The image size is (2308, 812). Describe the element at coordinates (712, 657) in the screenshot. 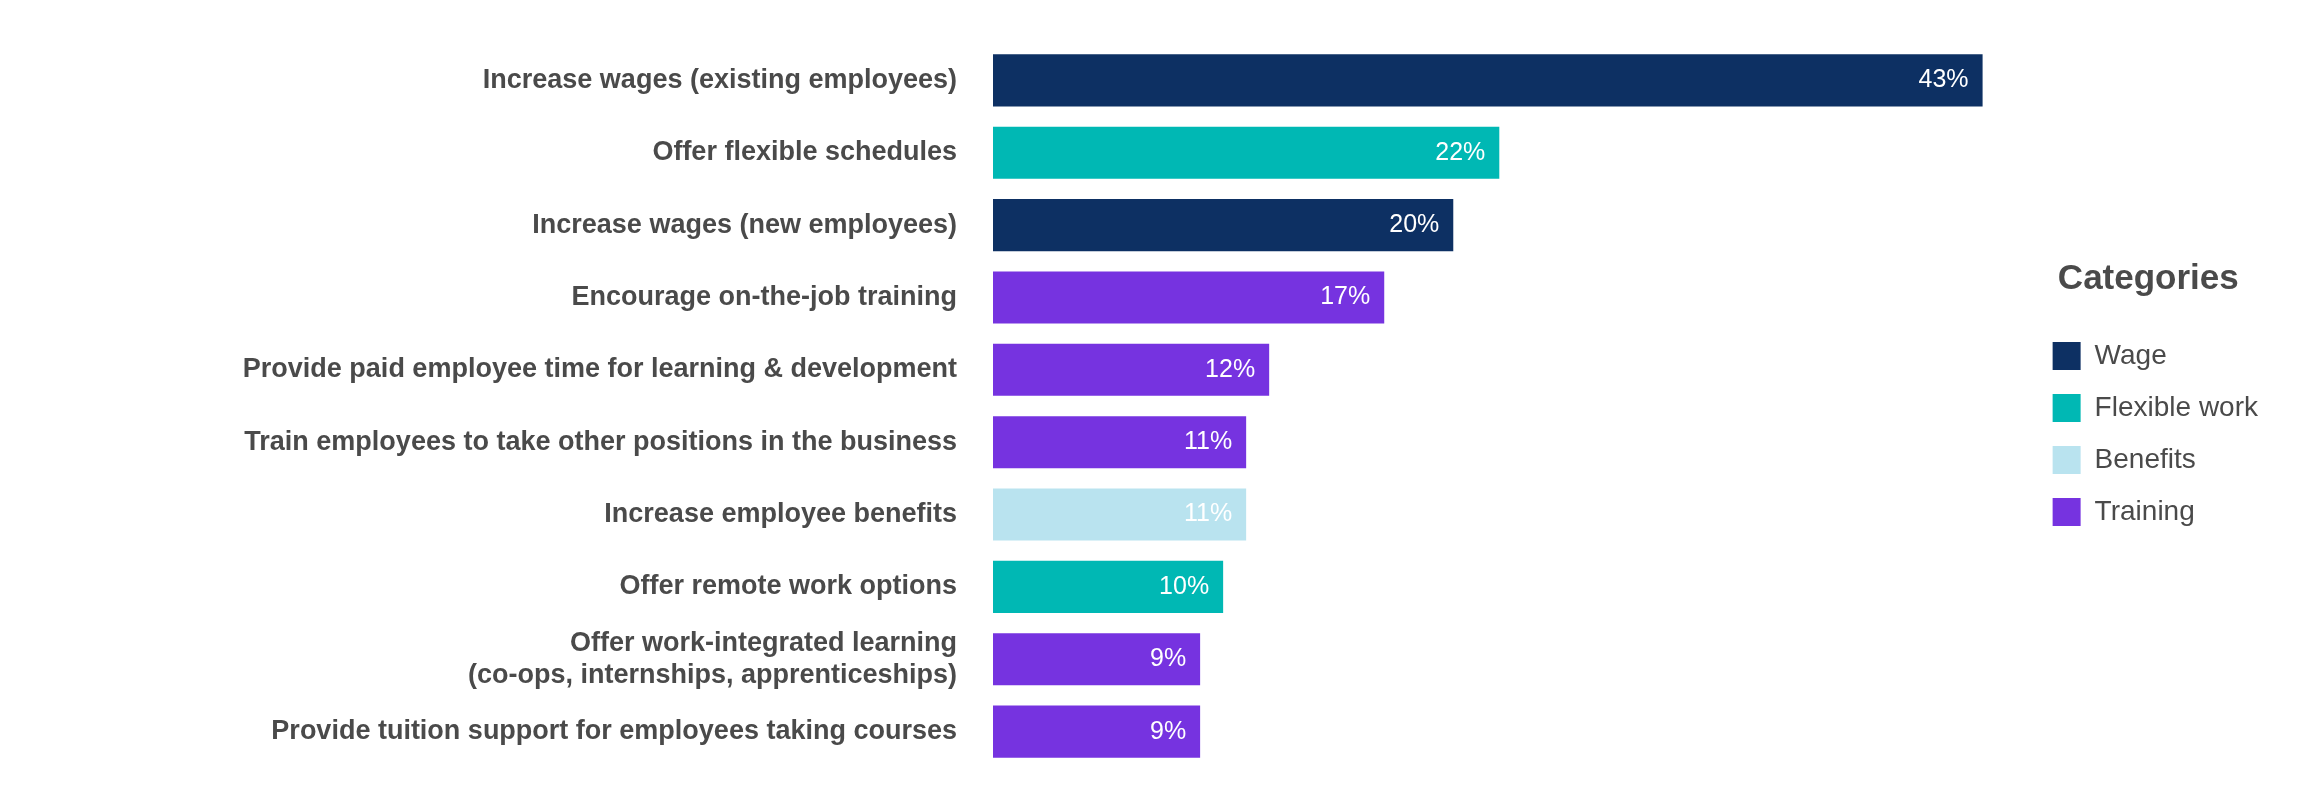

I see `y-tick-label: Offer work-integrated learning (co-ops, internships, apprenticeships)` at that location.